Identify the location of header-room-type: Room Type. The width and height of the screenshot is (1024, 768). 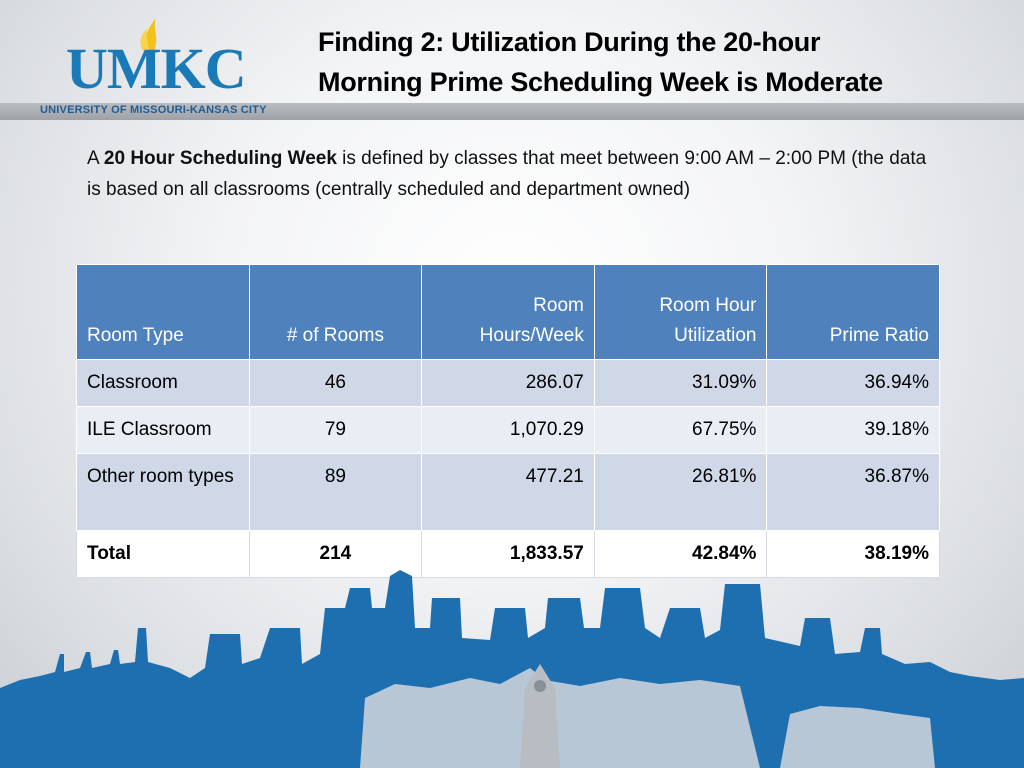
(163, 312).